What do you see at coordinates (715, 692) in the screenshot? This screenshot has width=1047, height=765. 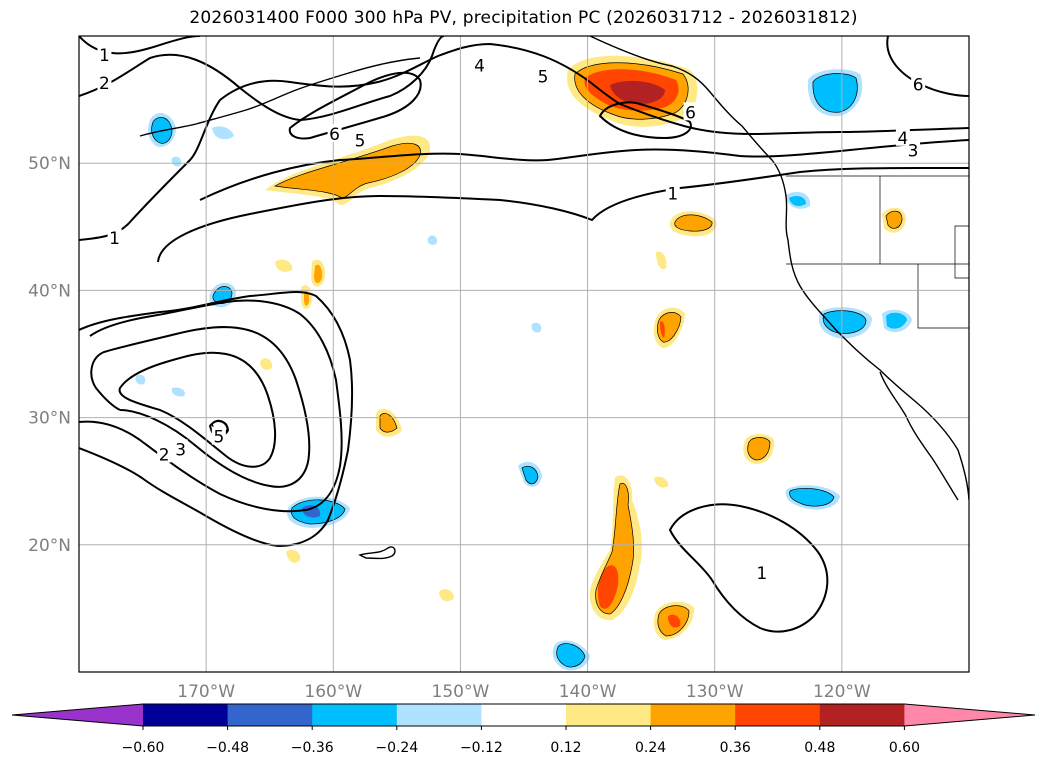 I see `lon-tick-label: 130°W` at bounding box center [715, 692].